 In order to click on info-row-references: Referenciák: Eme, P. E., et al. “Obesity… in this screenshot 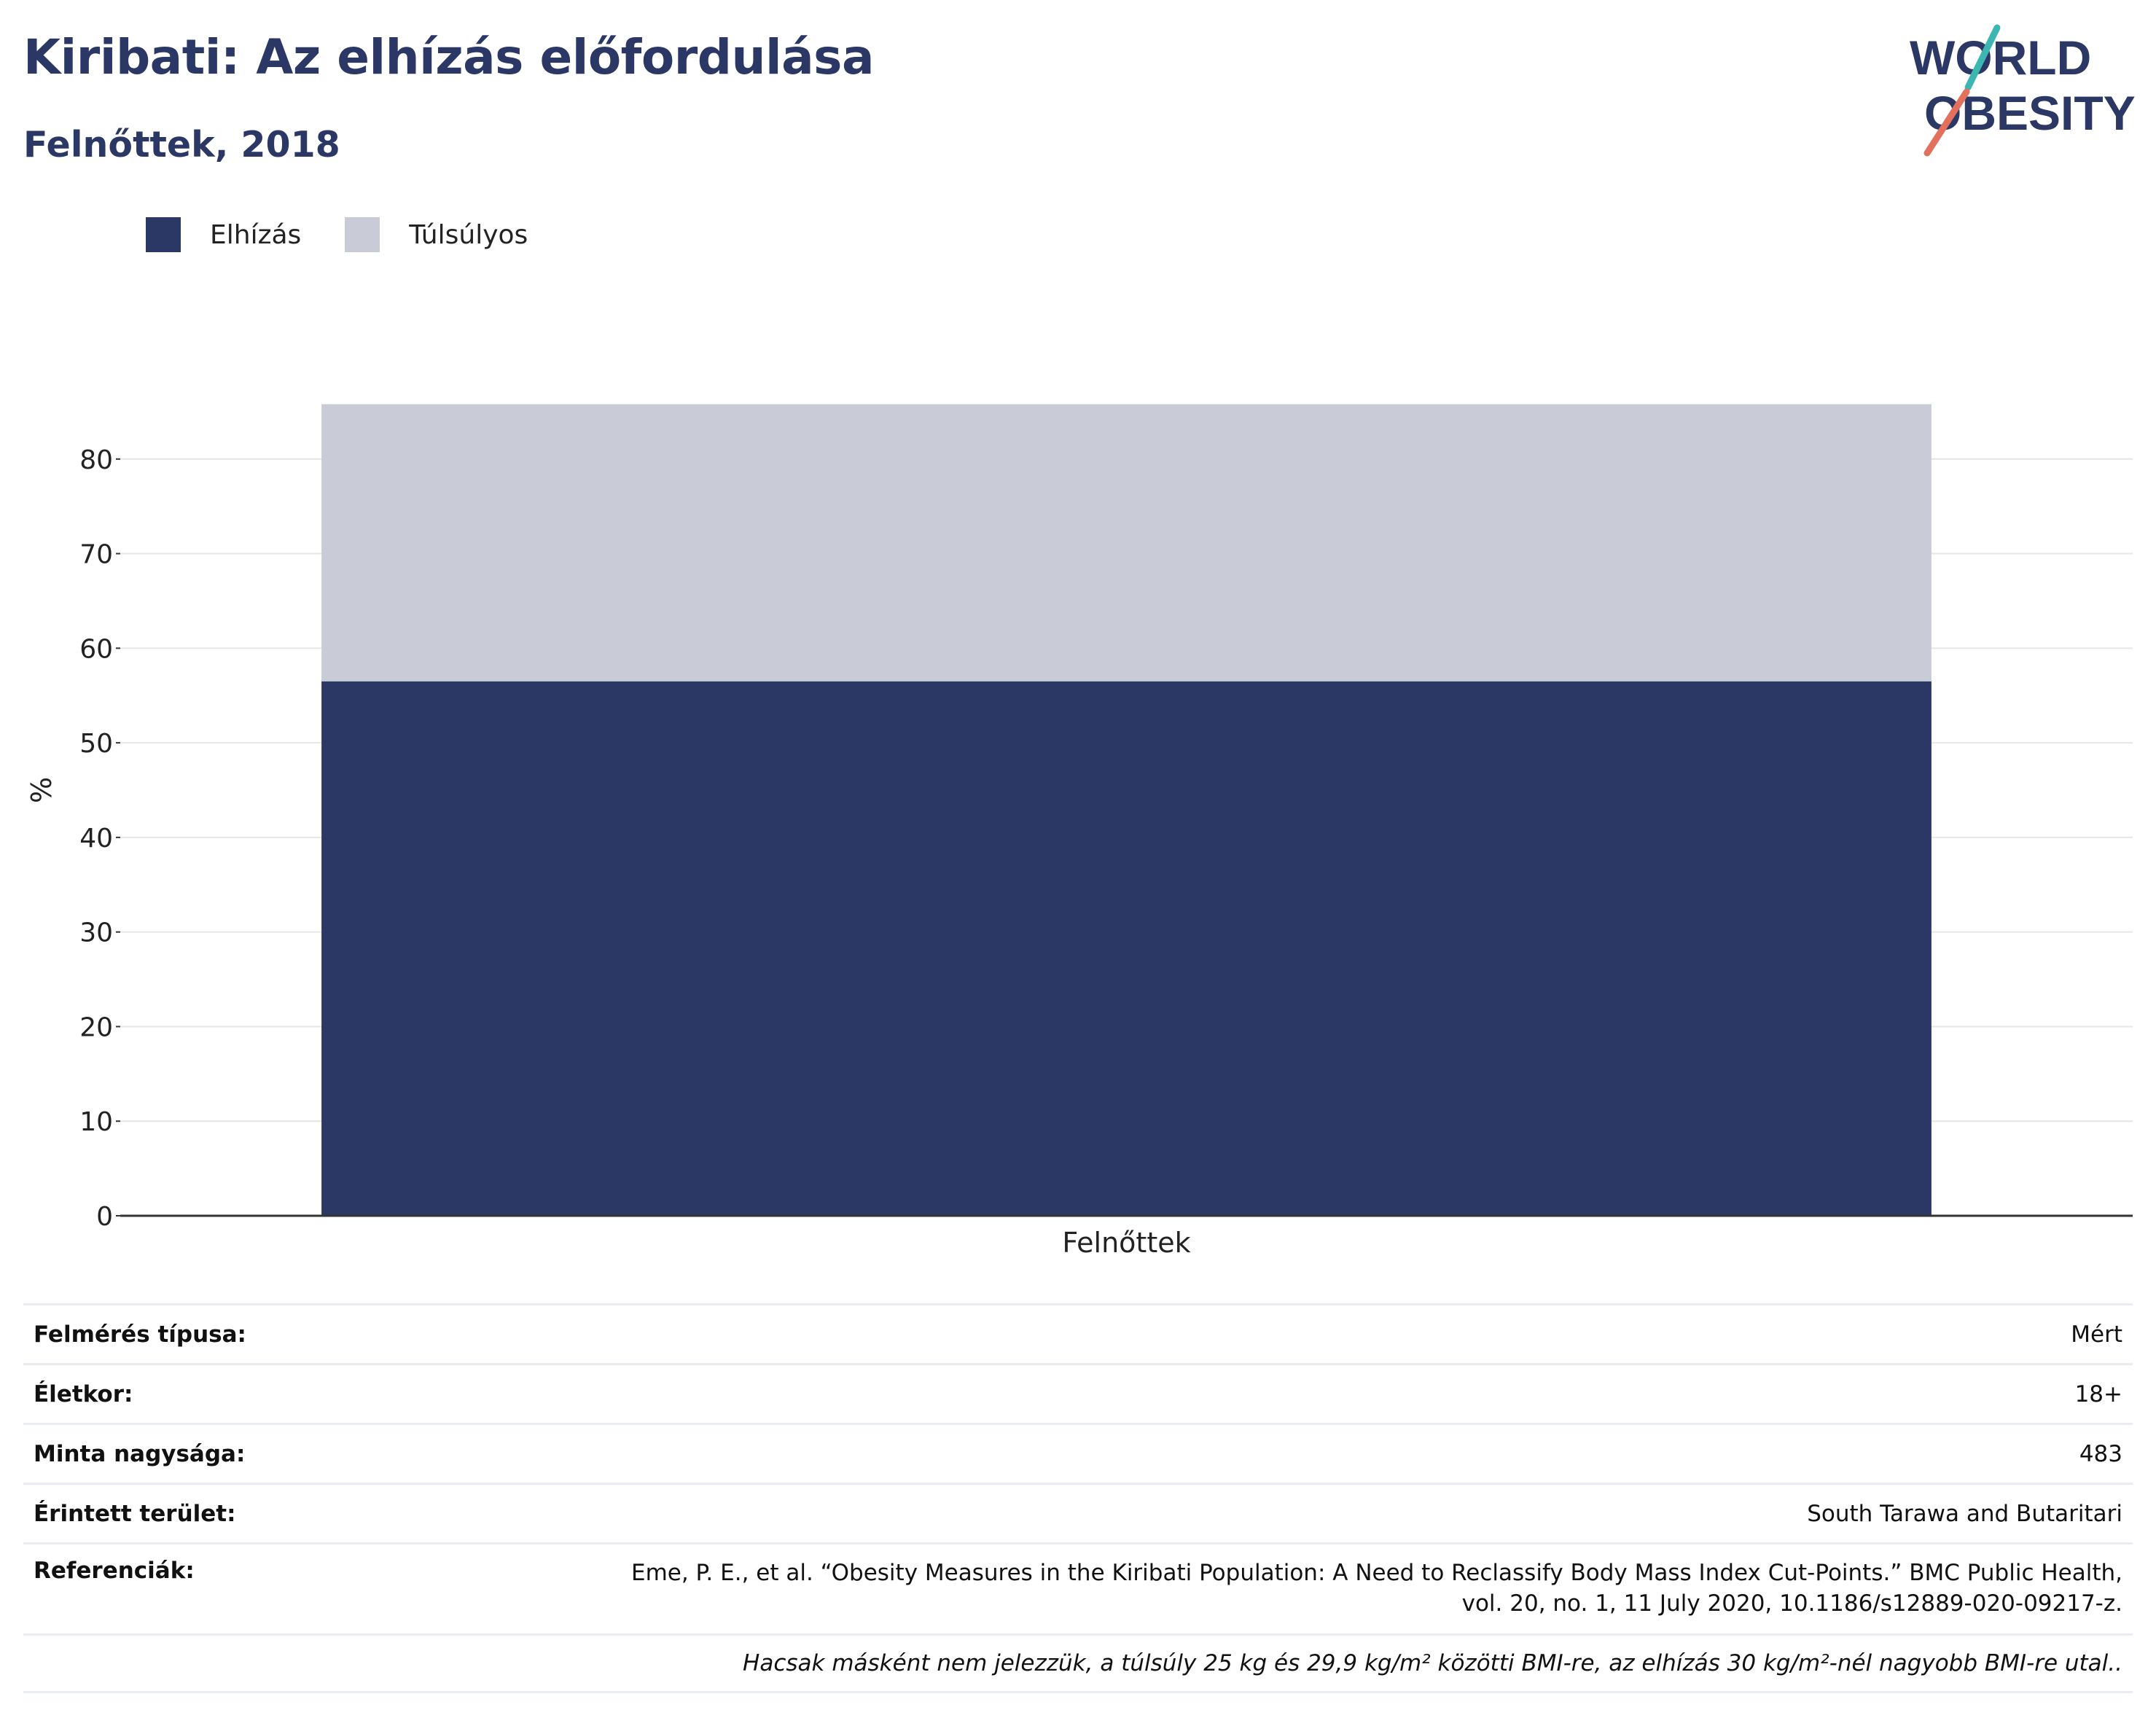, I will do `click(1078, 1588)`.